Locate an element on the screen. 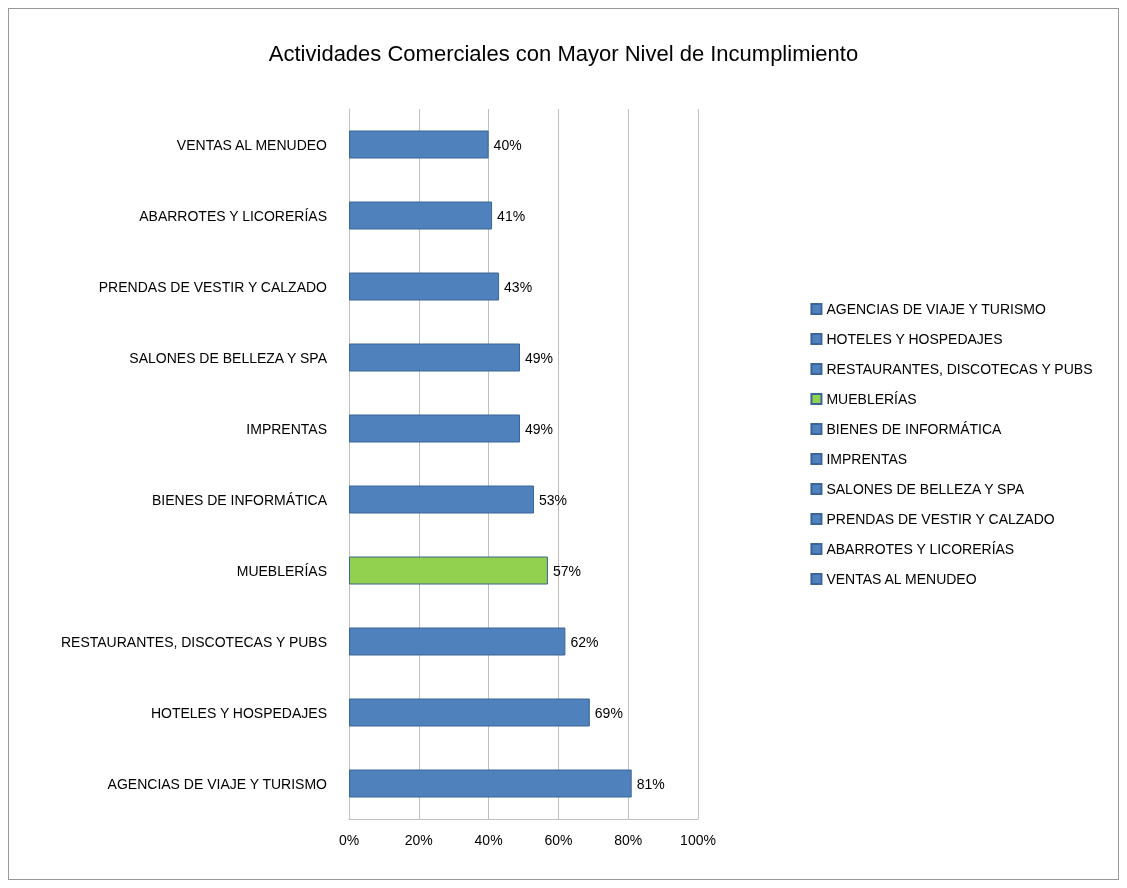 The width and height of the screenshot is (1127, 888). data-label: 53% is located at coordinates (552, 499).